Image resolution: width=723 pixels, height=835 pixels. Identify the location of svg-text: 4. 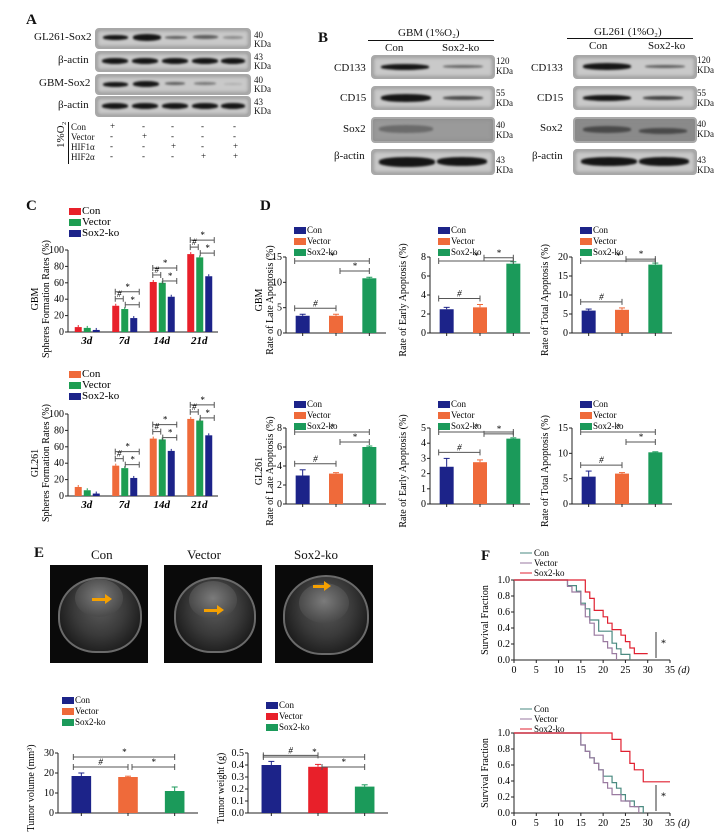
(423, 443).